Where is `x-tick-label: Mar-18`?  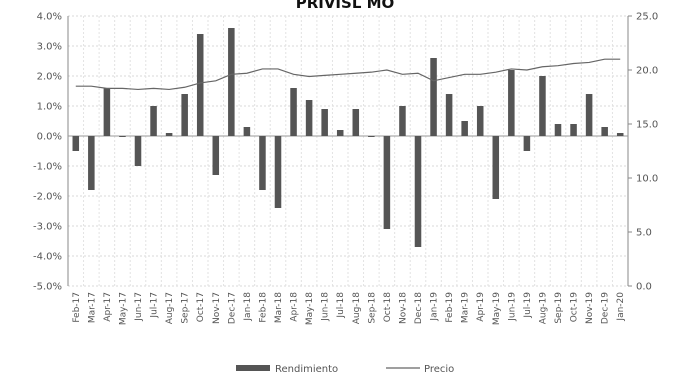
x-tick-label: Mar-18 is located at coordinates (279, 307).